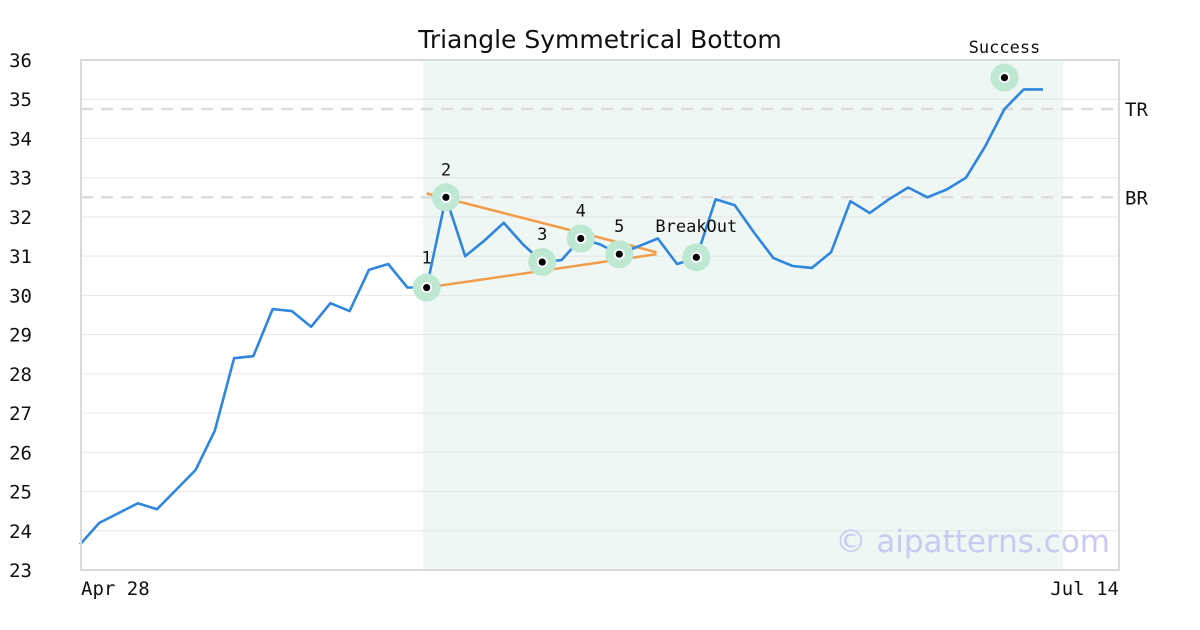 This screenshot has height=630, width=1200. I want to click on watermark: © aipatterns.com, so click(972, 542).